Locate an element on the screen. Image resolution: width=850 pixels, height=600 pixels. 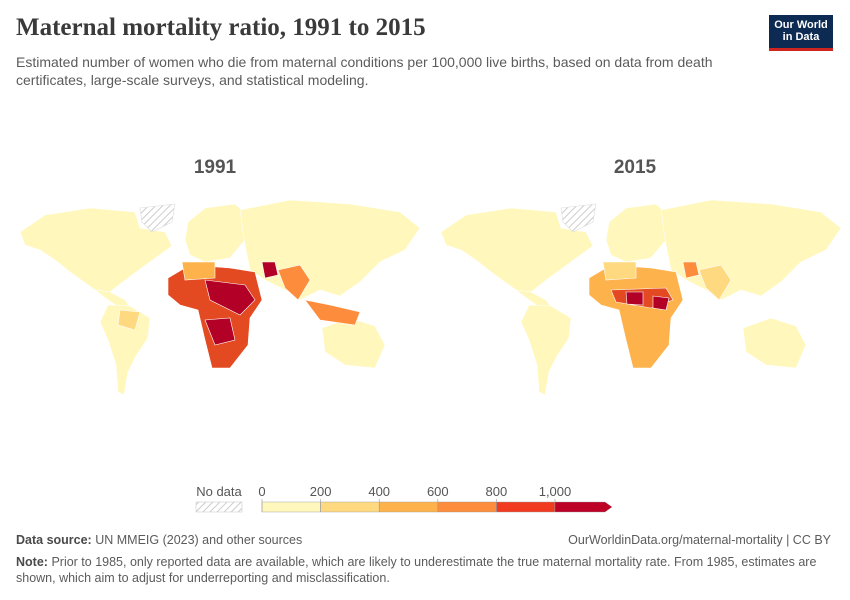
logo-line: in Data is located at coordinates (801, 37).